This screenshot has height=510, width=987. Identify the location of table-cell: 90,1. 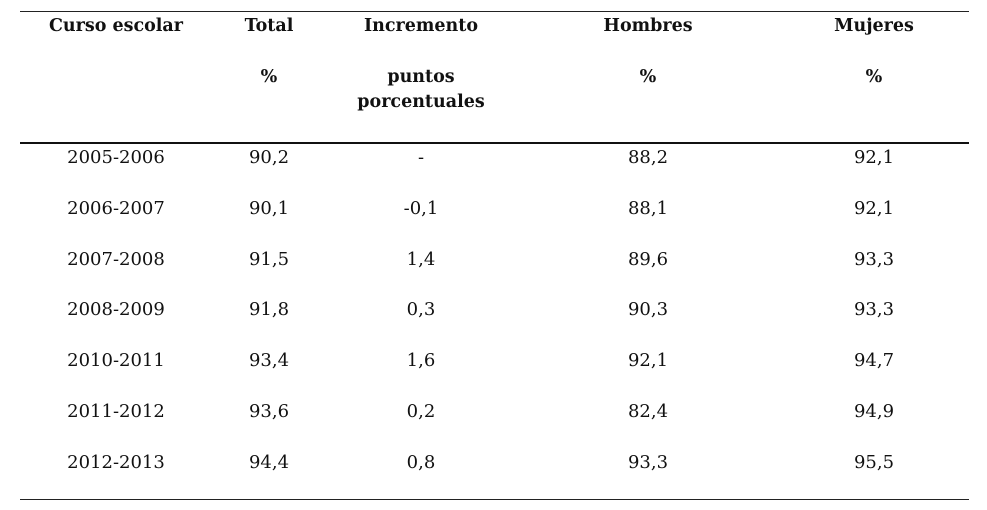
(269, 208).